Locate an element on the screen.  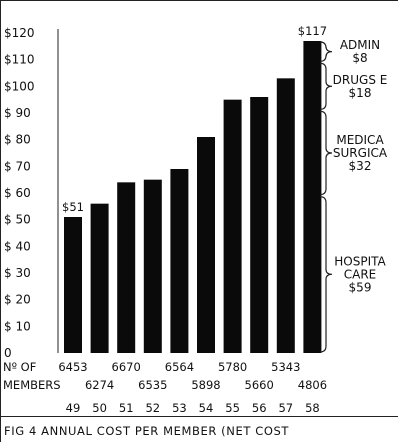
cost-breakdown-label: DRUGS E is located at coordinates (360, 80).